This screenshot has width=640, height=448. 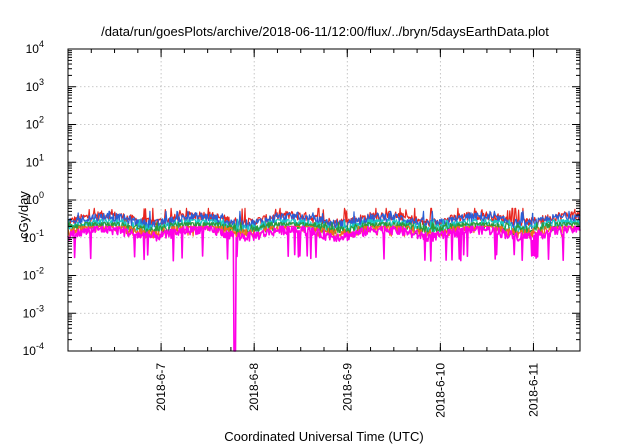 What do you see at coordinates (33, 349) in the screenshot?
I see `y-tick-label: 10⁻⁴` at bounding box center [33, 349].